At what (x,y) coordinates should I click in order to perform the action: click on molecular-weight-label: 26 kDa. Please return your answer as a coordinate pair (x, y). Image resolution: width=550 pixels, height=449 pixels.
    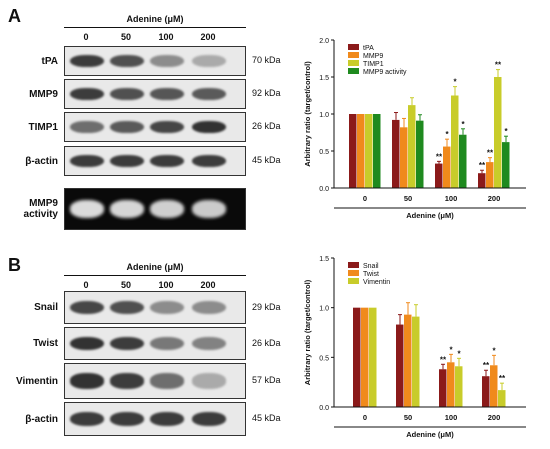
    Looking at the image, I should click on (266, 342).